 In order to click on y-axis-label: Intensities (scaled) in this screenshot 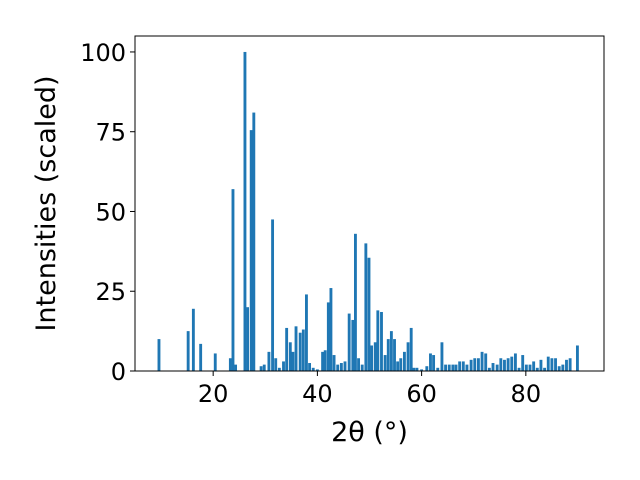, I will do `click(46, 203)`.